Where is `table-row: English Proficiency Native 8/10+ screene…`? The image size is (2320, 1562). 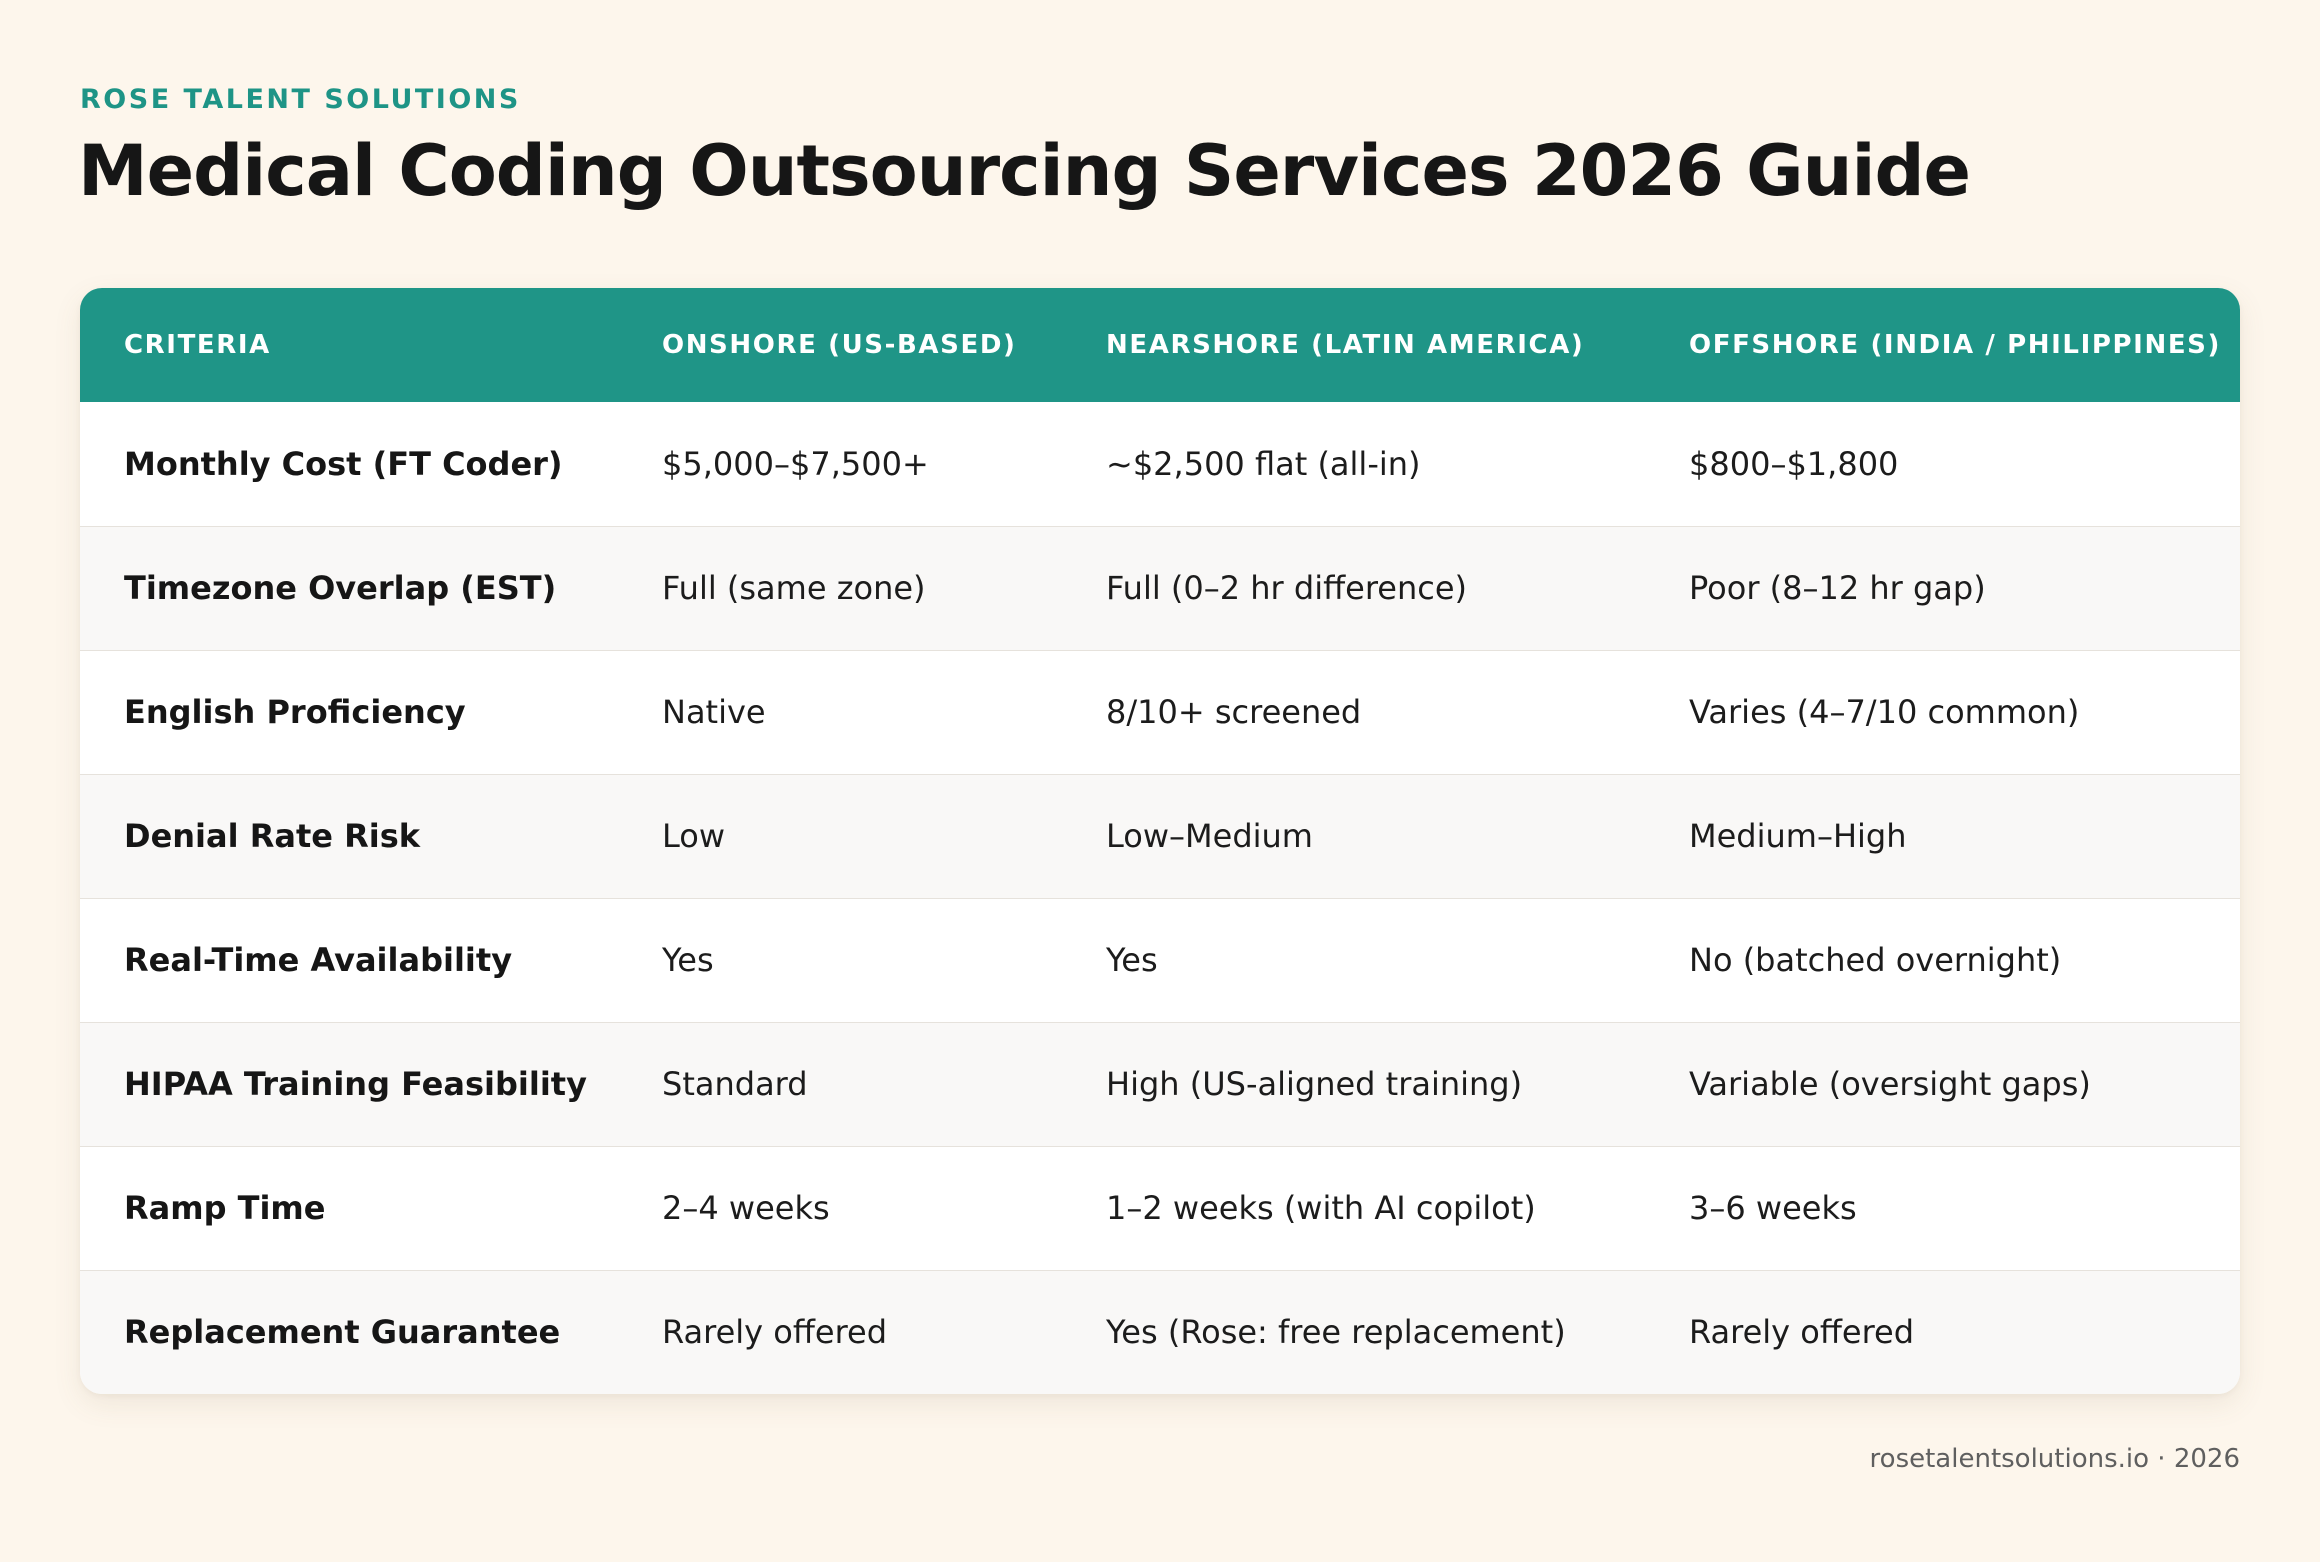
table-row: English Proficiency Native 8/10+ screene… is located at coordinates (1160, 712).